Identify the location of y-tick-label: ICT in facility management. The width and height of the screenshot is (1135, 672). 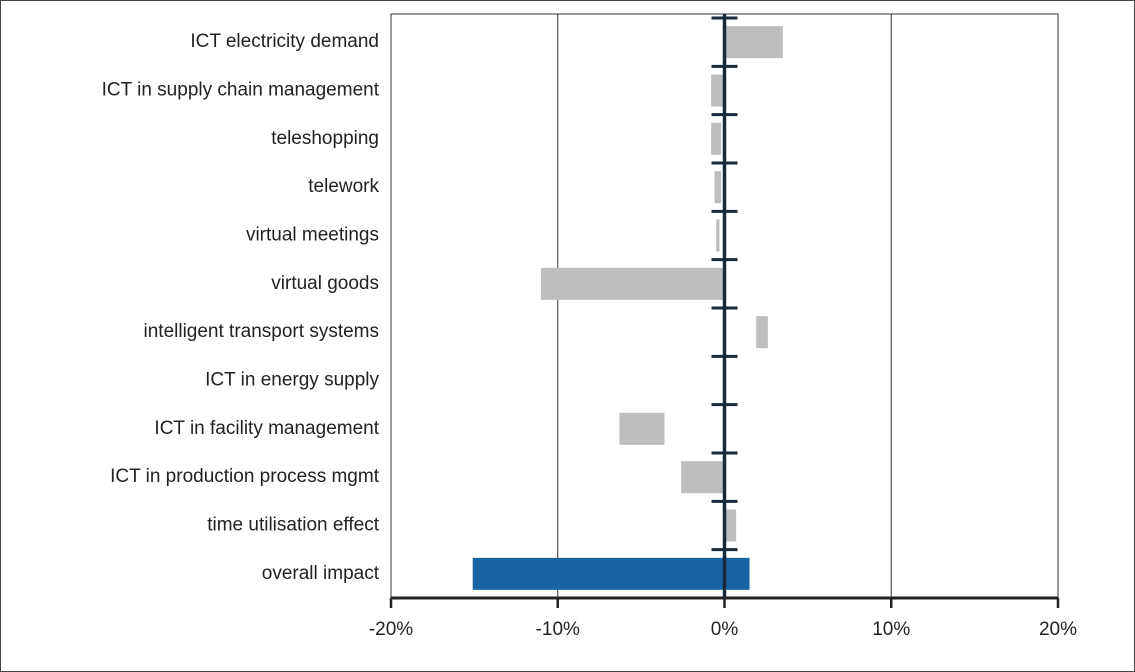
(266, 428).